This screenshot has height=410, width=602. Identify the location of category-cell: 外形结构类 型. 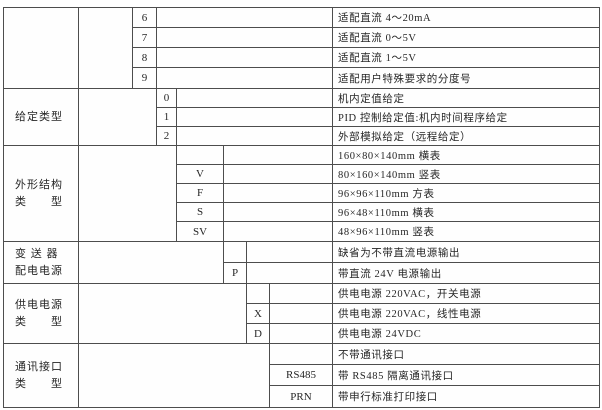
(41, 194).